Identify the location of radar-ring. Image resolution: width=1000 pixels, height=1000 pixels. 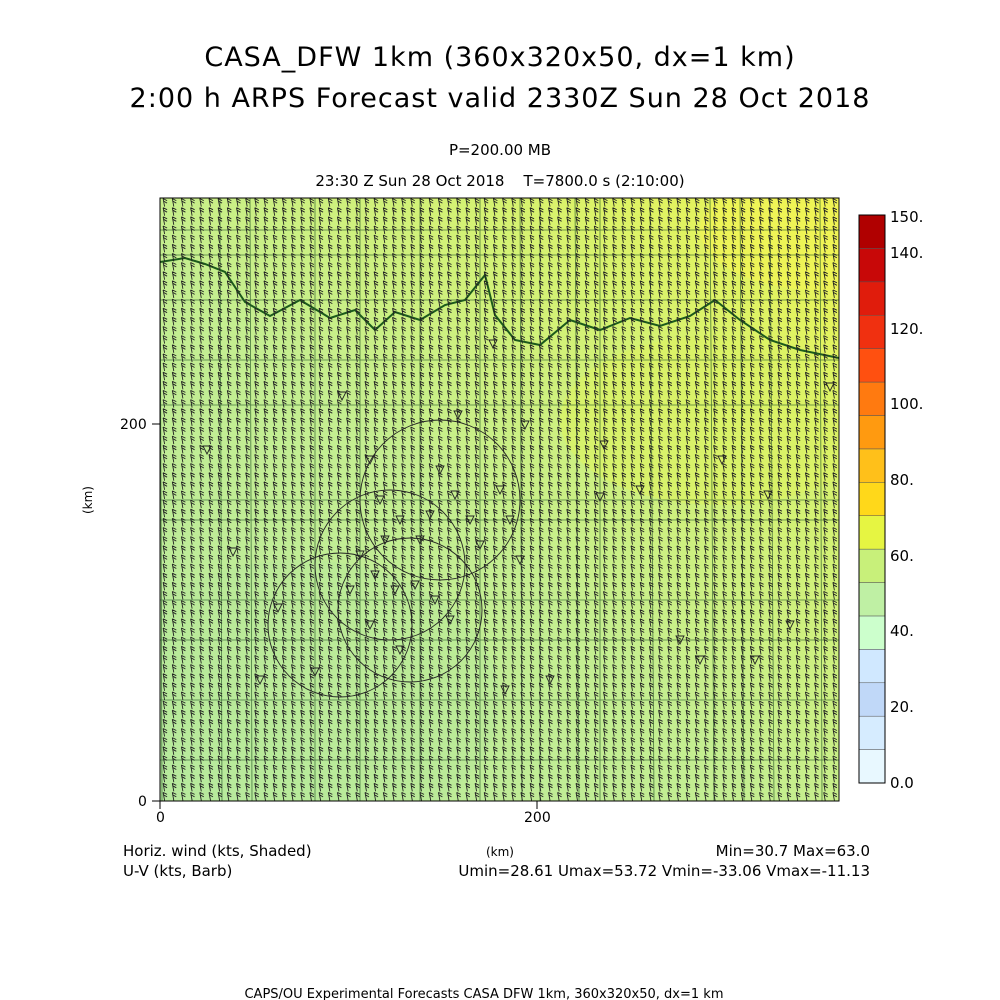
(390, 565).